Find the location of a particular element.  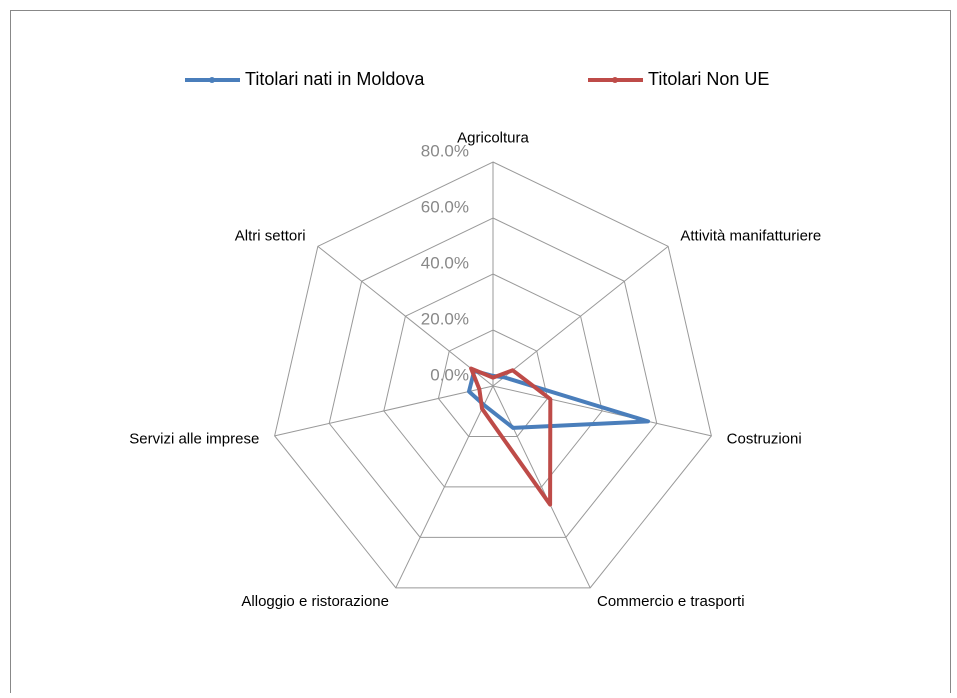

legend-label: Titolari nati in Moldova is located at coordinates (335, 79).